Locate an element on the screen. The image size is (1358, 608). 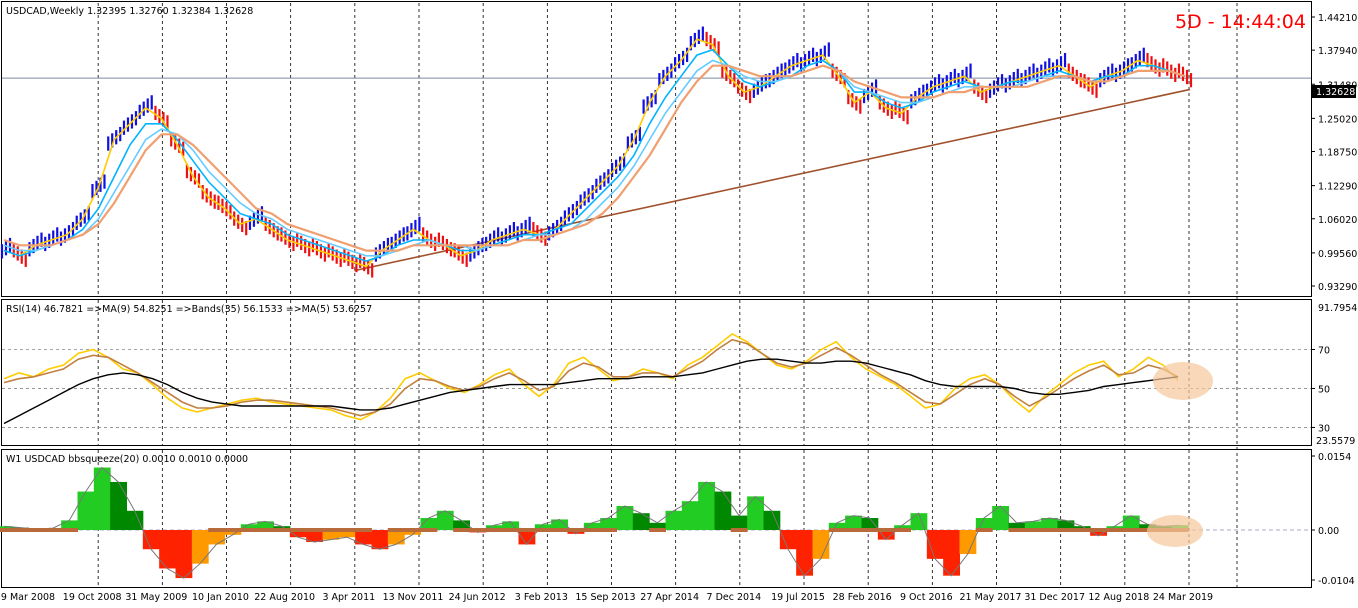
x-tick-label: 10 Jan 2010 is located at coordinates (220, 597).